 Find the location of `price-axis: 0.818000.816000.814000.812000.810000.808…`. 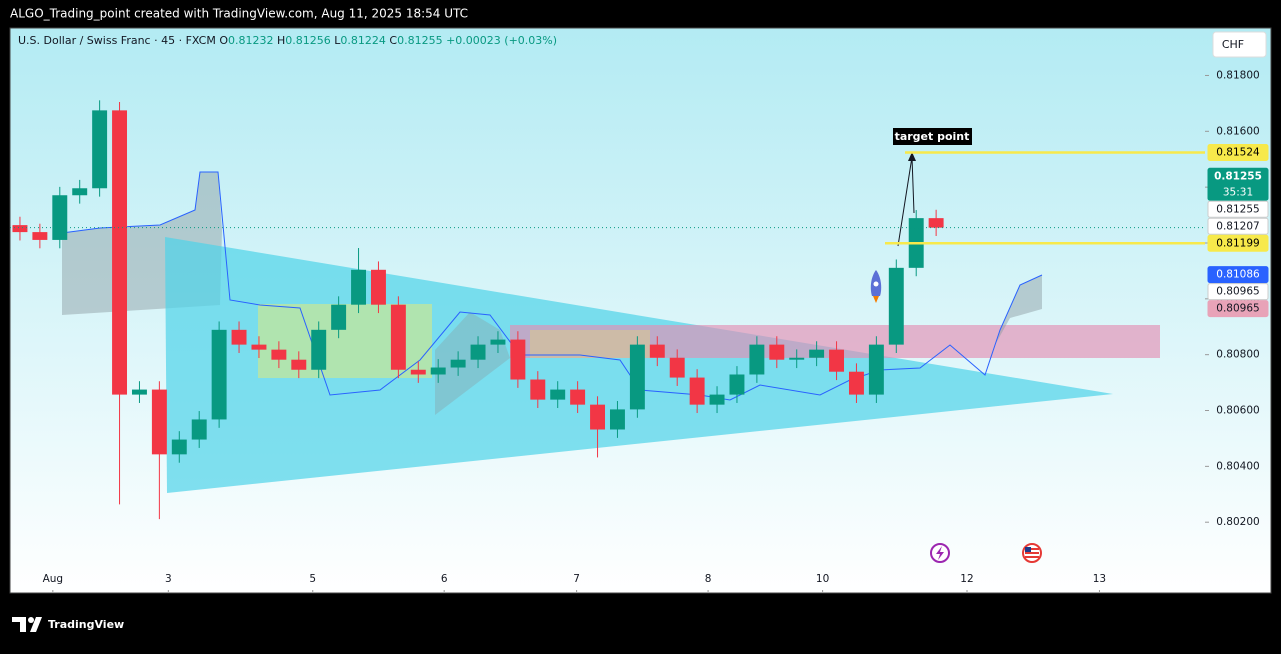

price-axis: 0.818000.816000.814000.812000.810000.808… is located at coordinates (1237, 298).